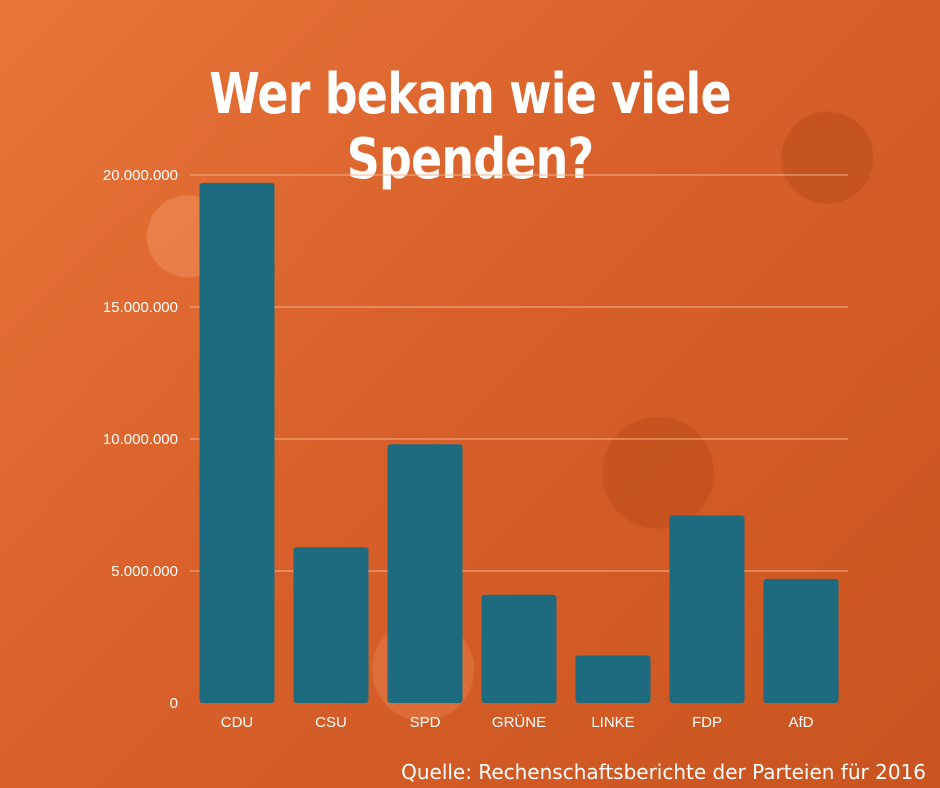 This screenshot has height=788, width=940. Describe the element at coordinates (801, 640) in the screenshot. I see `bar-afd` at that location.